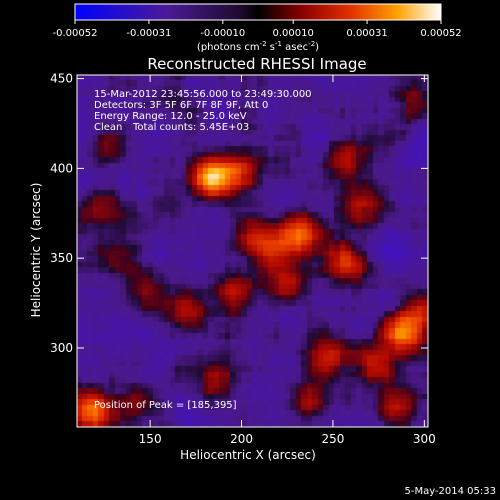 This screenshot has width=500, height=500. Describe the element at coordinates (258, 46) in the screenshot. I see `colorbar-label: (photons cm-2 s-1 asec-2)` at that location.